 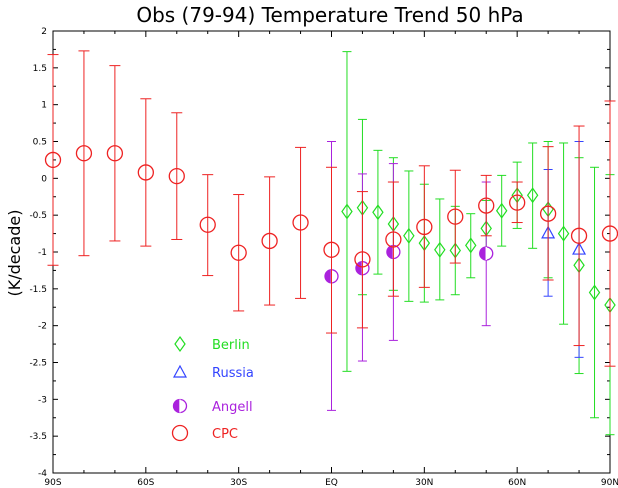 I want to click on y-tick-label: -3, so click(x=42, y=400).